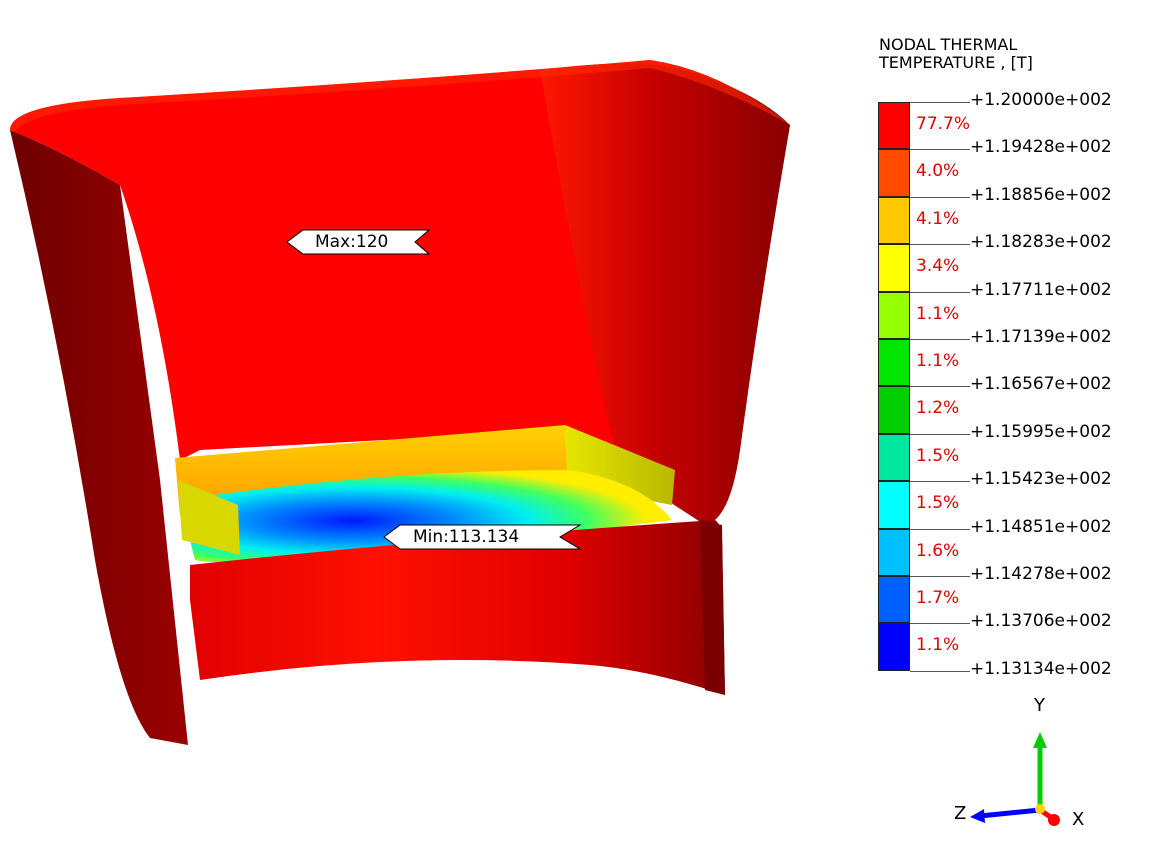 The width and height of the screenshot is (1152, 864). Describe the element at coordinates (1078, 819) in the screenshot. I see `x-axis-label: X` at that location.